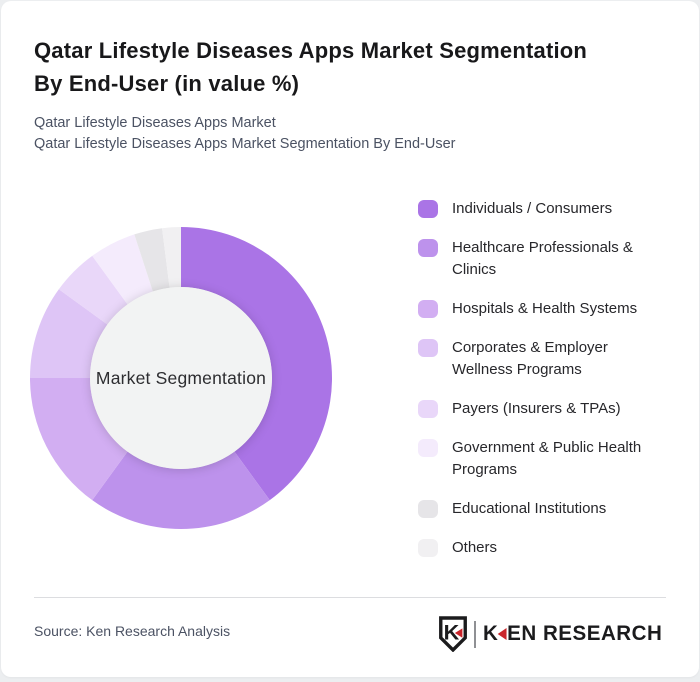 Image resolution: width=700 pixels, height=682 pixels. What do you see at coordinates (547, 458) in the screenshot?
I see `legend-label: Government & Public Health Programs` at bounding box center [547, 458].